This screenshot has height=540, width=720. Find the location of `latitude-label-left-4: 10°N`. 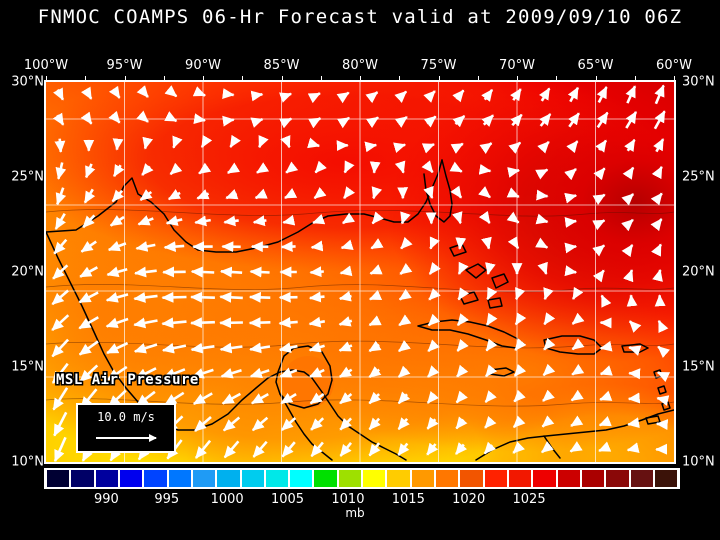

latitude-label-left-4: 10°N is located at coordinates (27, 462).